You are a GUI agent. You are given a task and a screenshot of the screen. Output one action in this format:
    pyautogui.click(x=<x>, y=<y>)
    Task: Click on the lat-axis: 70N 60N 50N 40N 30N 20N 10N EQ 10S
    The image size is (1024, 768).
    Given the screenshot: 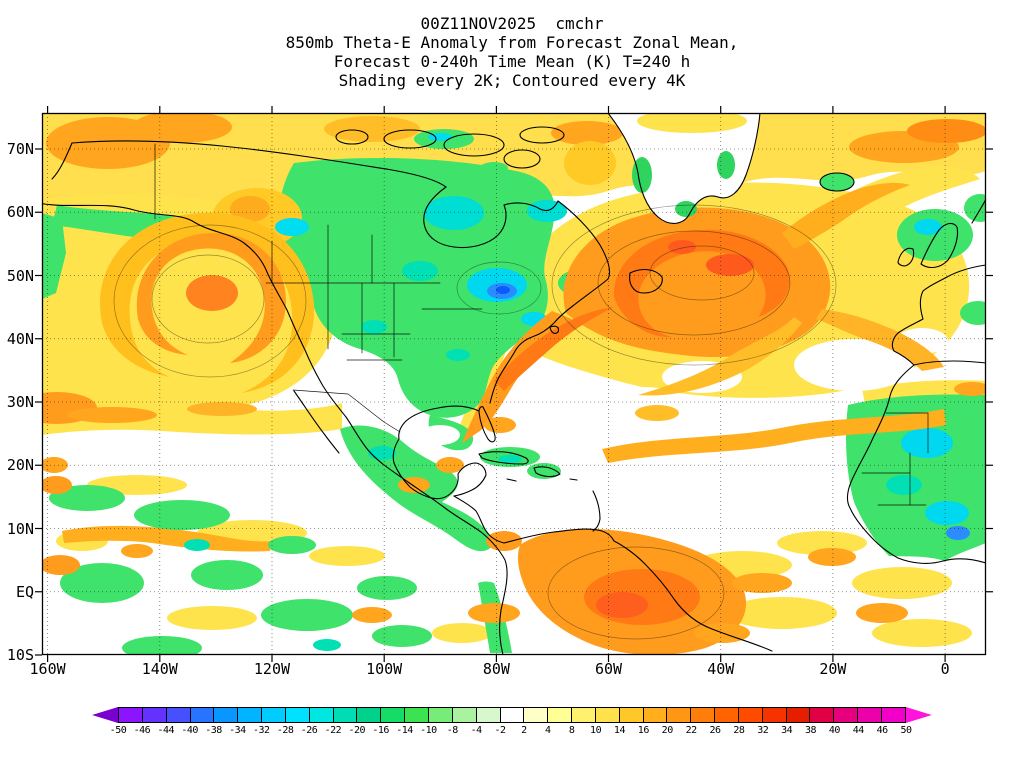 What is the action you would take?
    pyautogui.click(x=18, y=388)
    